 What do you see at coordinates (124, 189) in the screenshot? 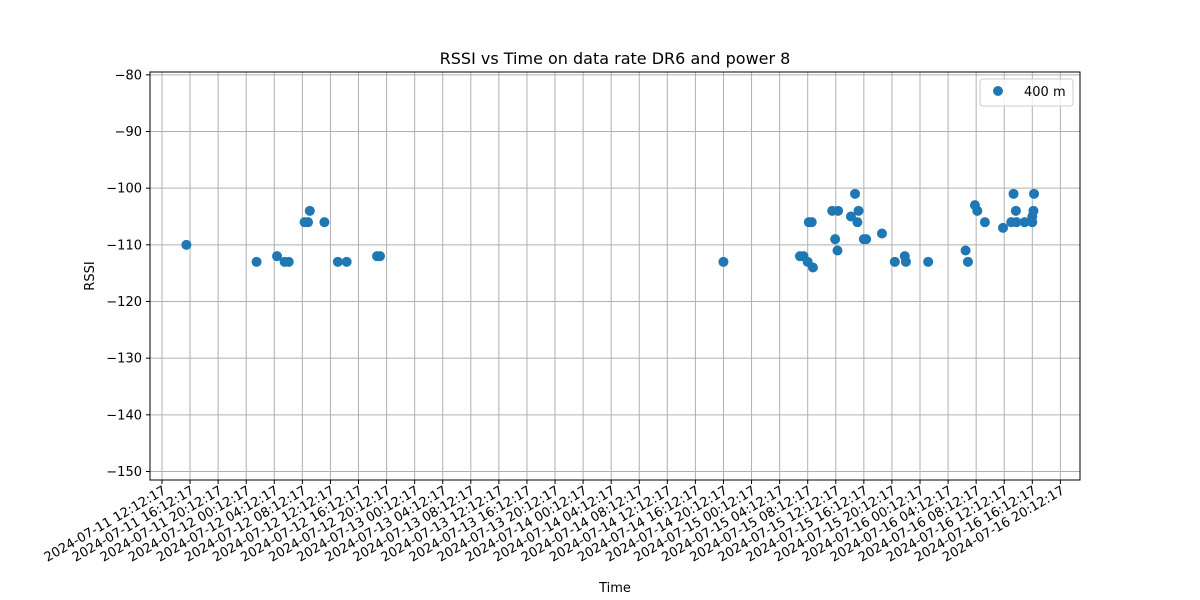
I see `y-tick-label: −100` at bounding box center [124, 189].